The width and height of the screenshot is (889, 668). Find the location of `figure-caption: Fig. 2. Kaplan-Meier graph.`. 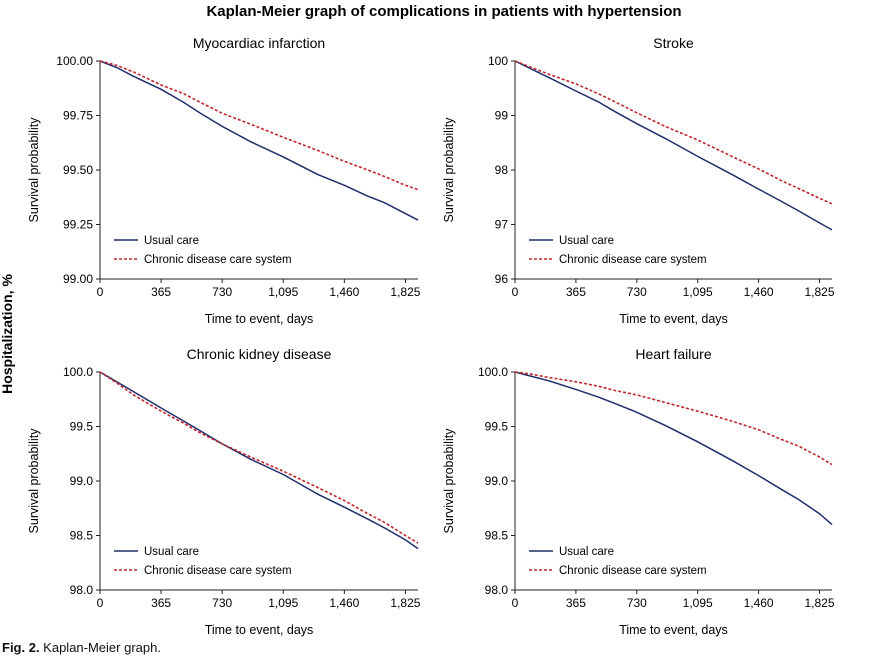

figure-caption: Fig. 2. Kaplan-Meier graph. is located at coordinates (81, 647).